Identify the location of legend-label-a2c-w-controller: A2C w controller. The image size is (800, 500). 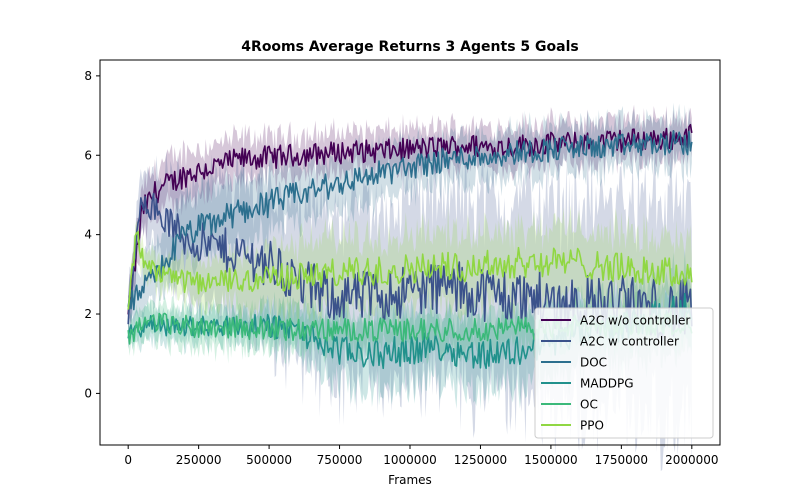
(629, 342).